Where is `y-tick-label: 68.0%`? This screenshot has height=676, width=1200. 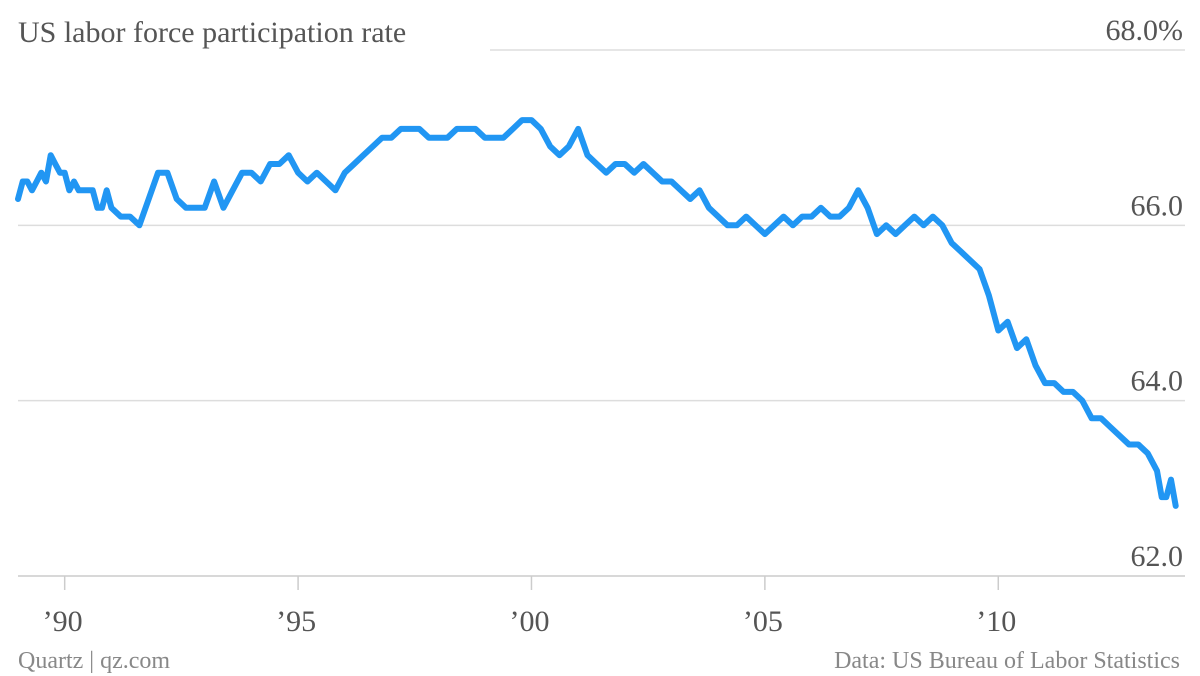
y-tick-label: 68.0% is located at coordinates (1145, 30).